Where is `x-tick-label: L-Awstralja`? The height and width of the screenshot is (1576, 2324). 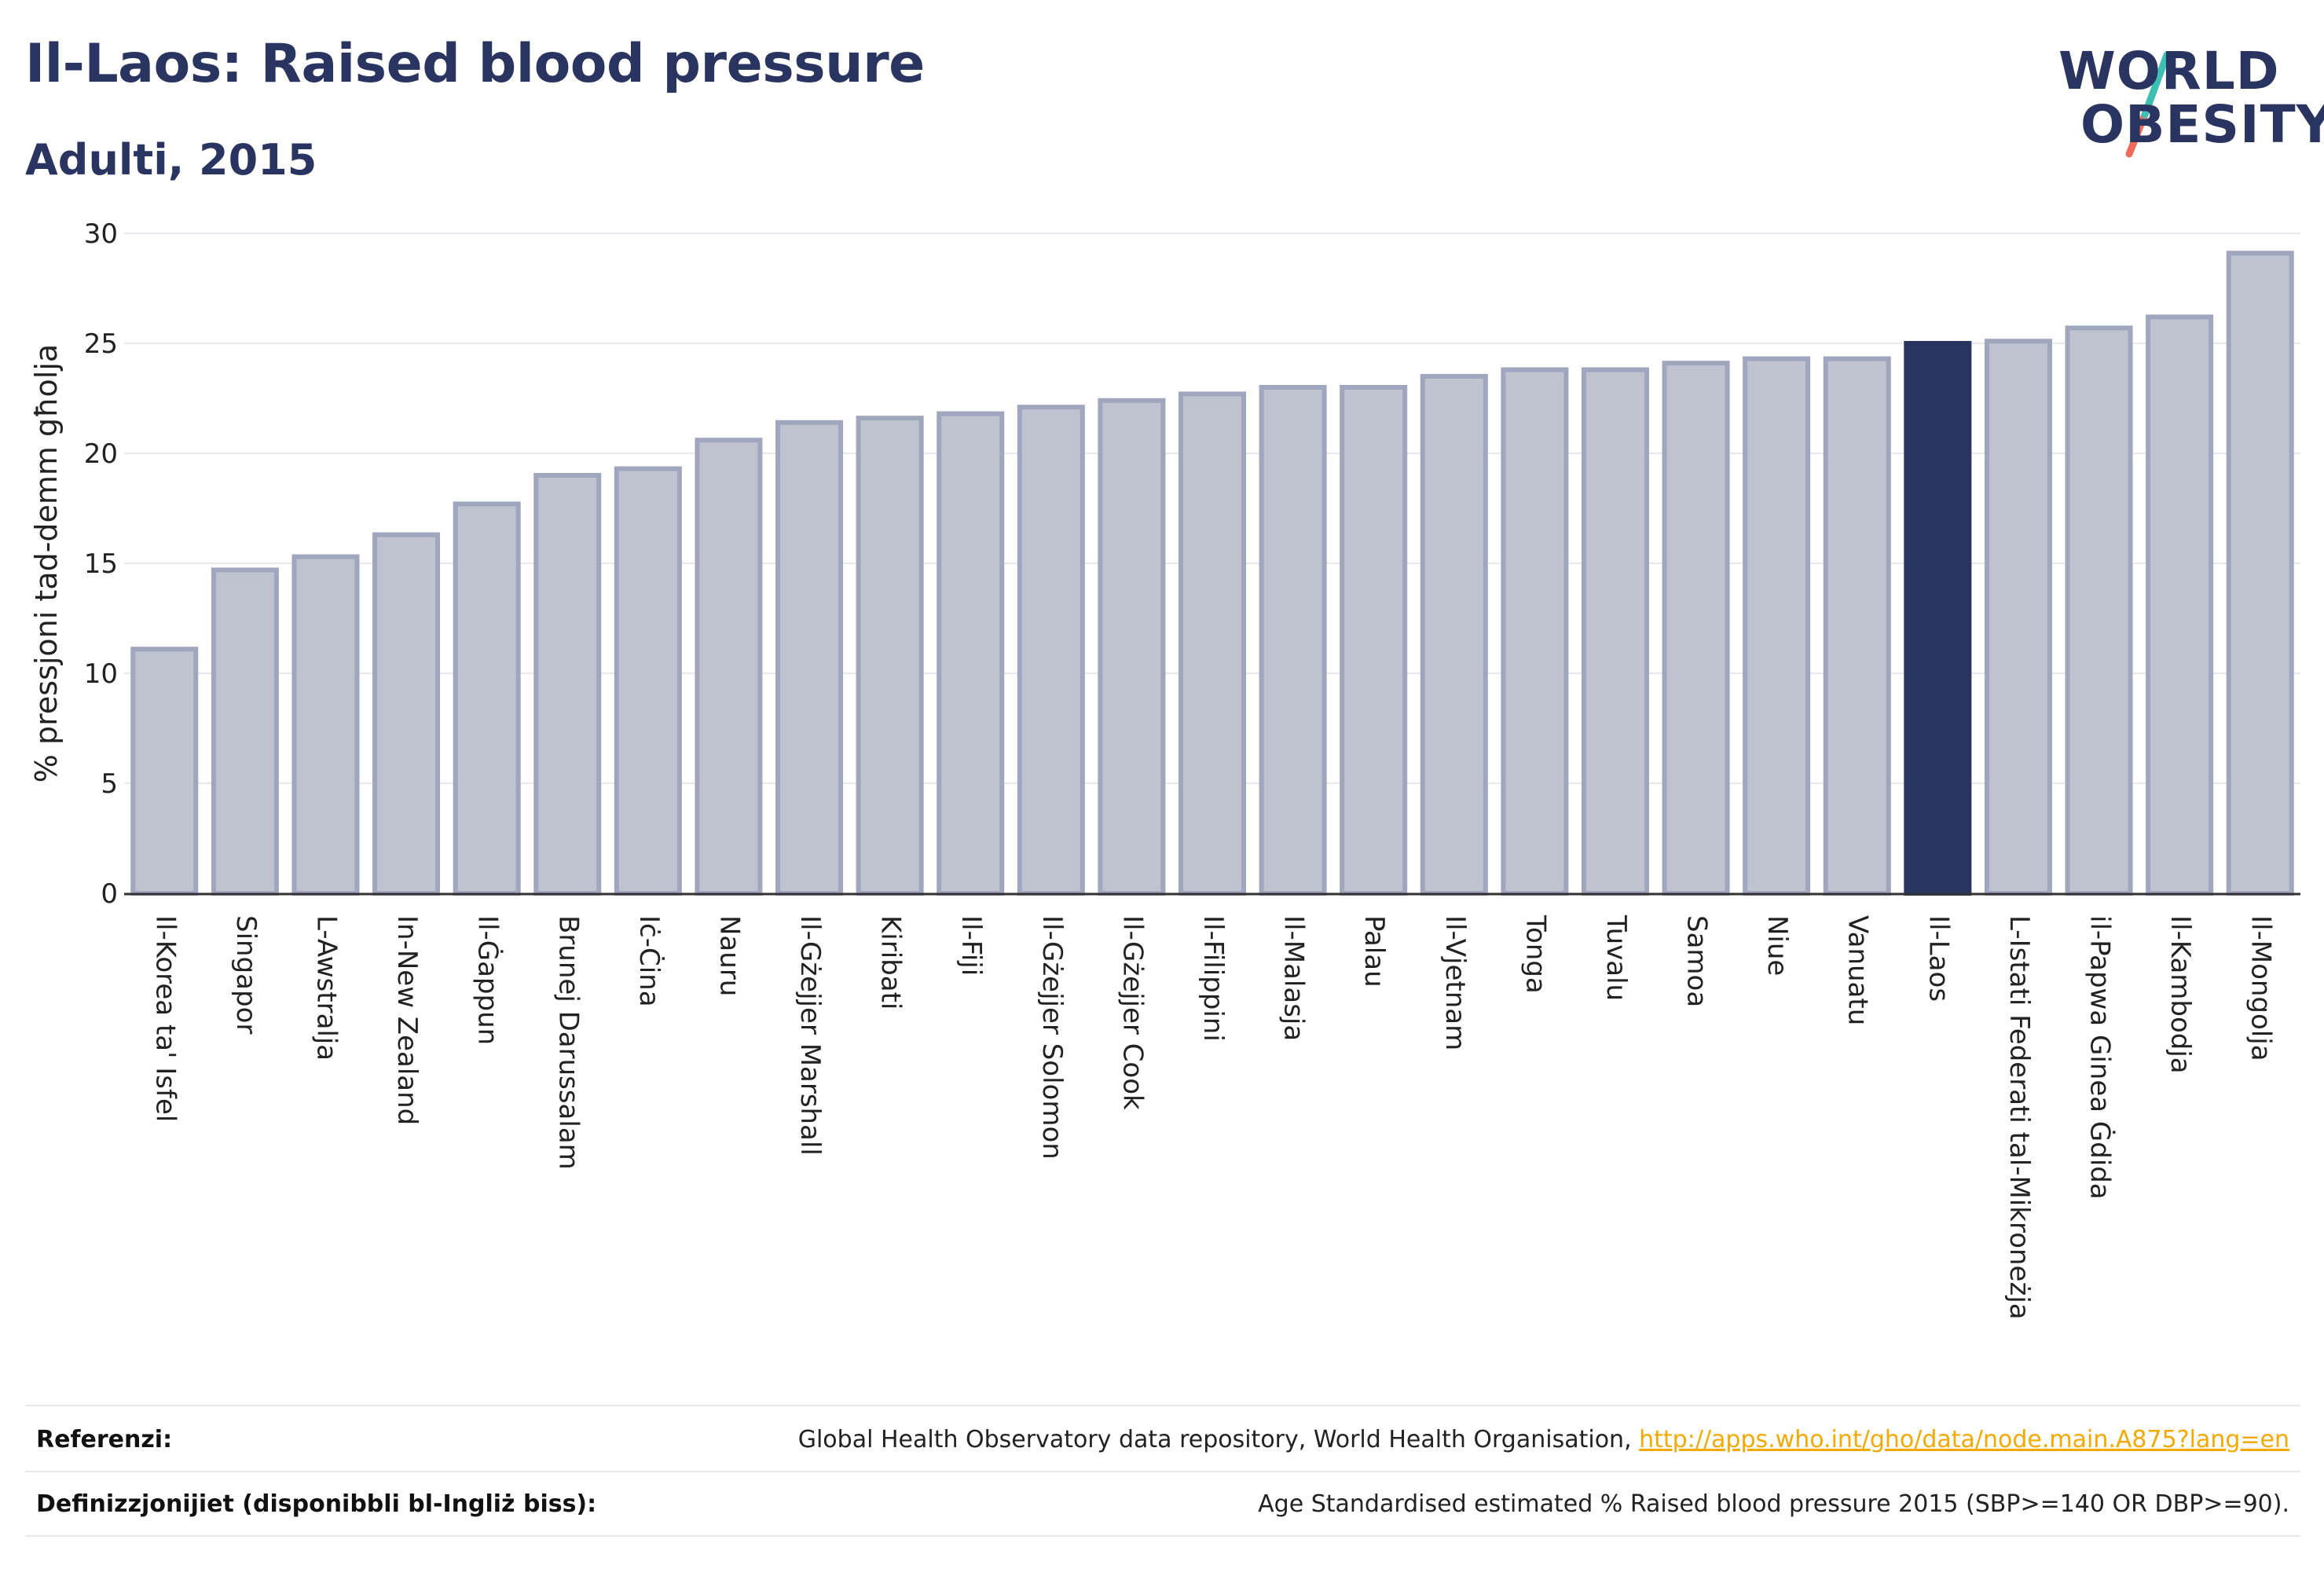
x-tick-label: L-Awstralja is located at coordinates (326, 988).